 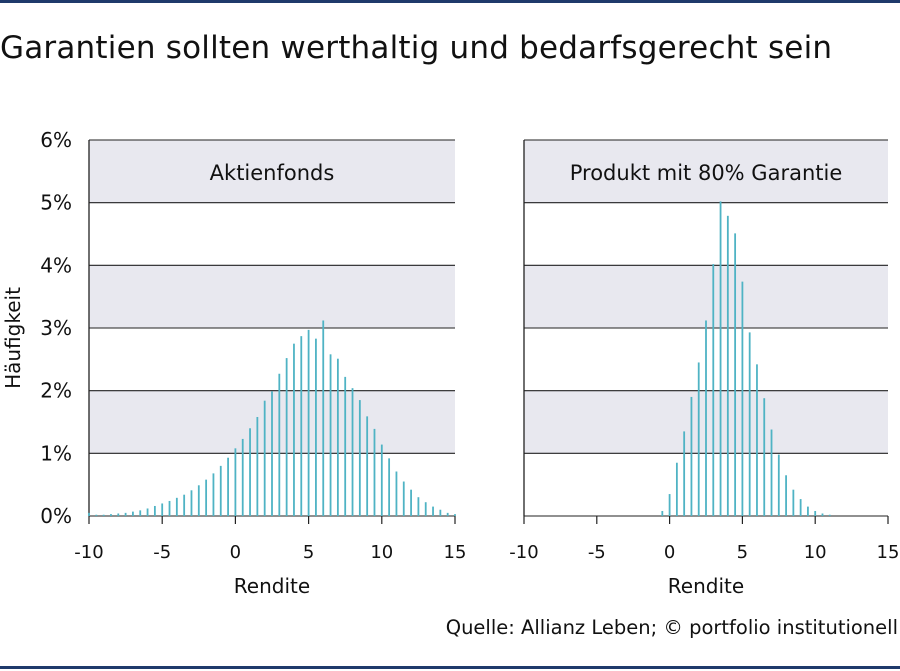 I want to click on y-tick-label: 3%, so click(x=56, y=328).